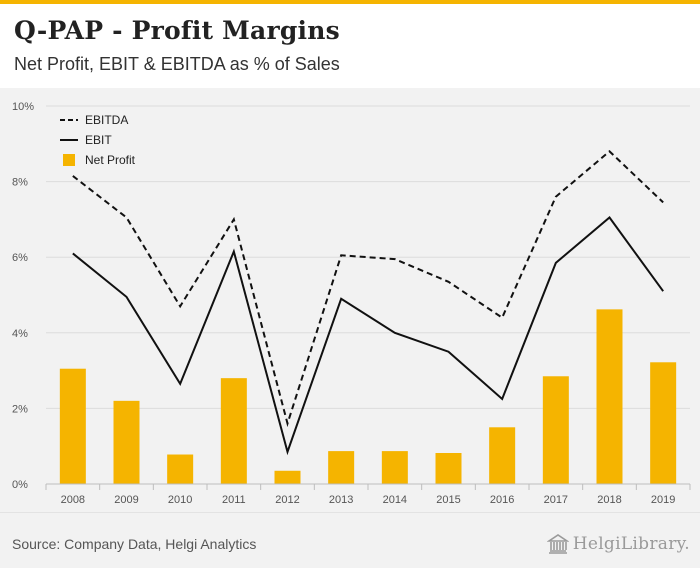 This screenshot has width=700, height=568. What do you see at coordinates (395, 500) in the screenshot?
I see `x-tick-label: 2014` at bounding box center [395, 500].